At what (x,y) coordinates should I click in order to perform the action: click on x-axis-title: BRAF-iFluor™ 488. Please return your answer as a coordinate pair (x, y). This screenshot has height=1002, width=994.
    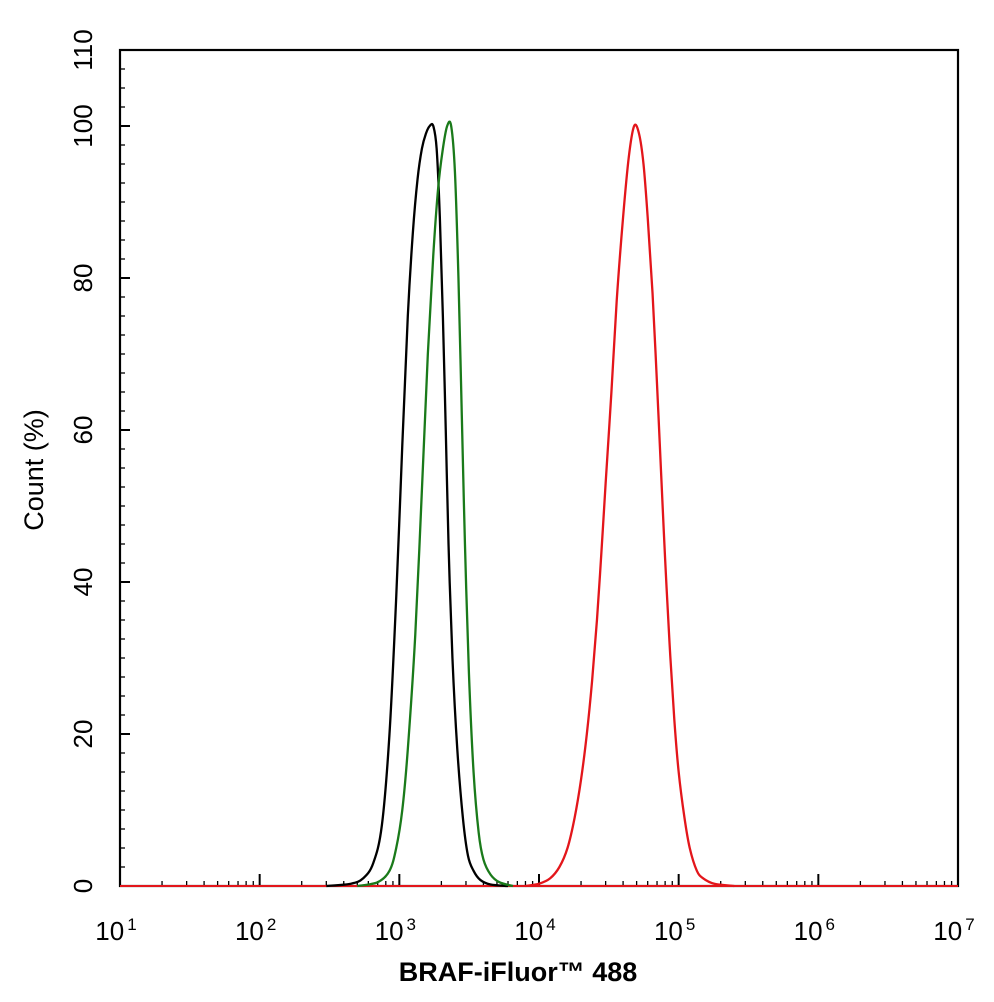
    Looking at the image, I should click on (518, 972).